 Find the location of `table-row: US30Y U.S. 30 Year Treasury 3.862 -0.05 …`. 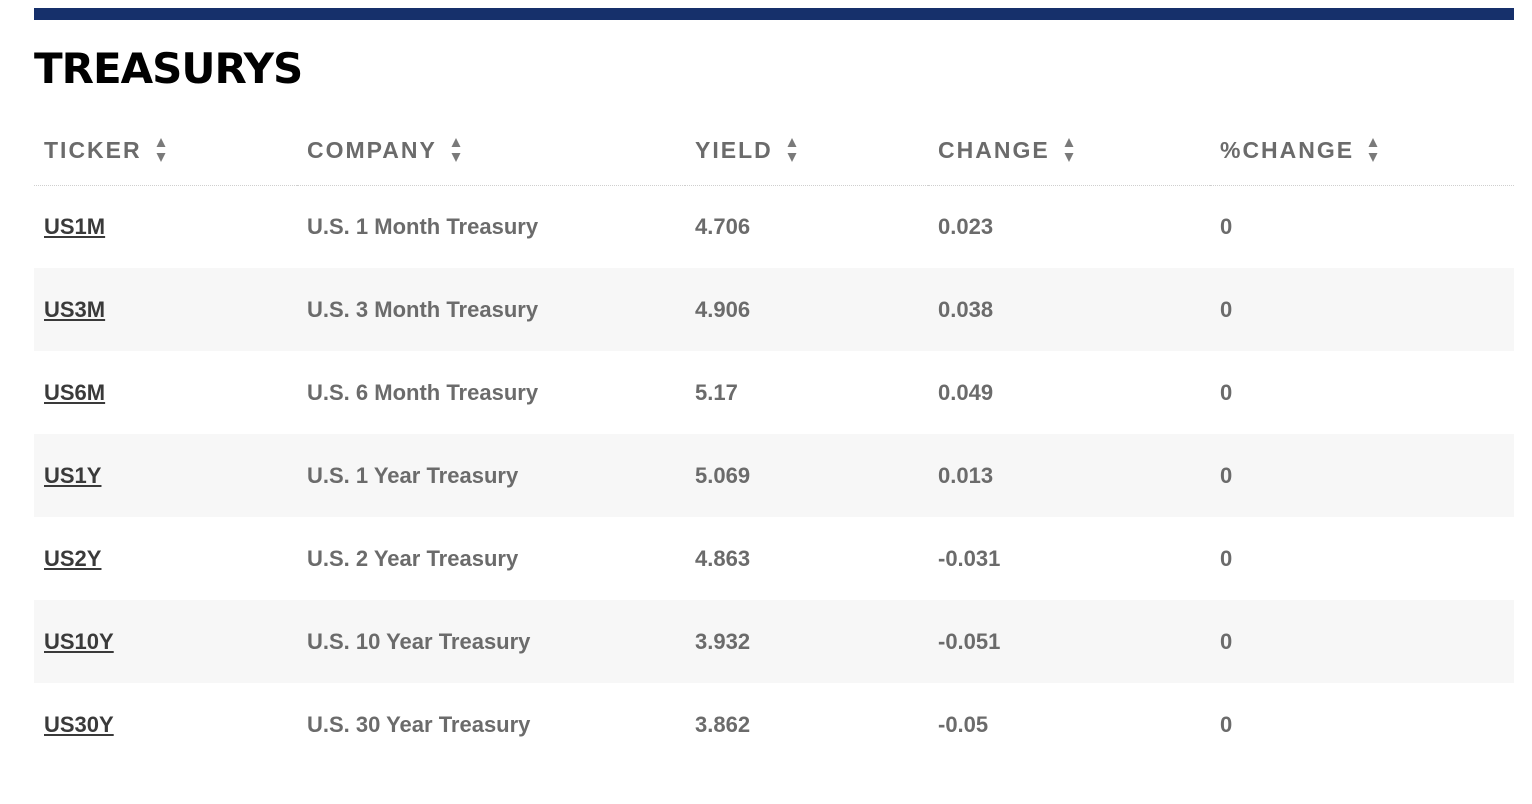

table-row: US30Y U.S. 30 Year Treasury 3.862 -0.05 … is located at coordinates (774, 724).